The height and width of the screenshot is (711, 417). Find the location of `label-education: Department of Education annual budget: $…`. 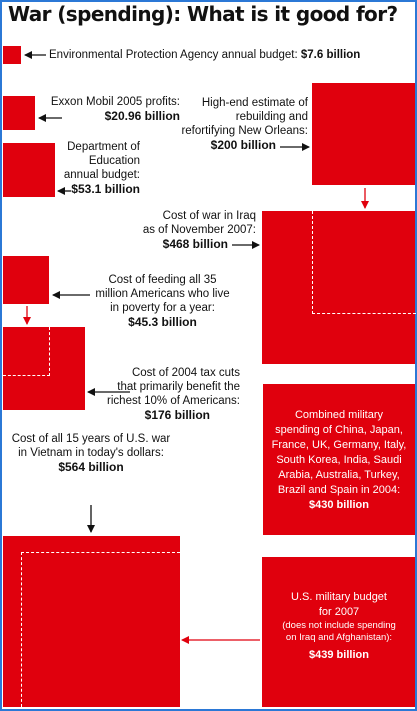

label-education: Department of Education annual budget: $… is located at coordinates (100, 168).